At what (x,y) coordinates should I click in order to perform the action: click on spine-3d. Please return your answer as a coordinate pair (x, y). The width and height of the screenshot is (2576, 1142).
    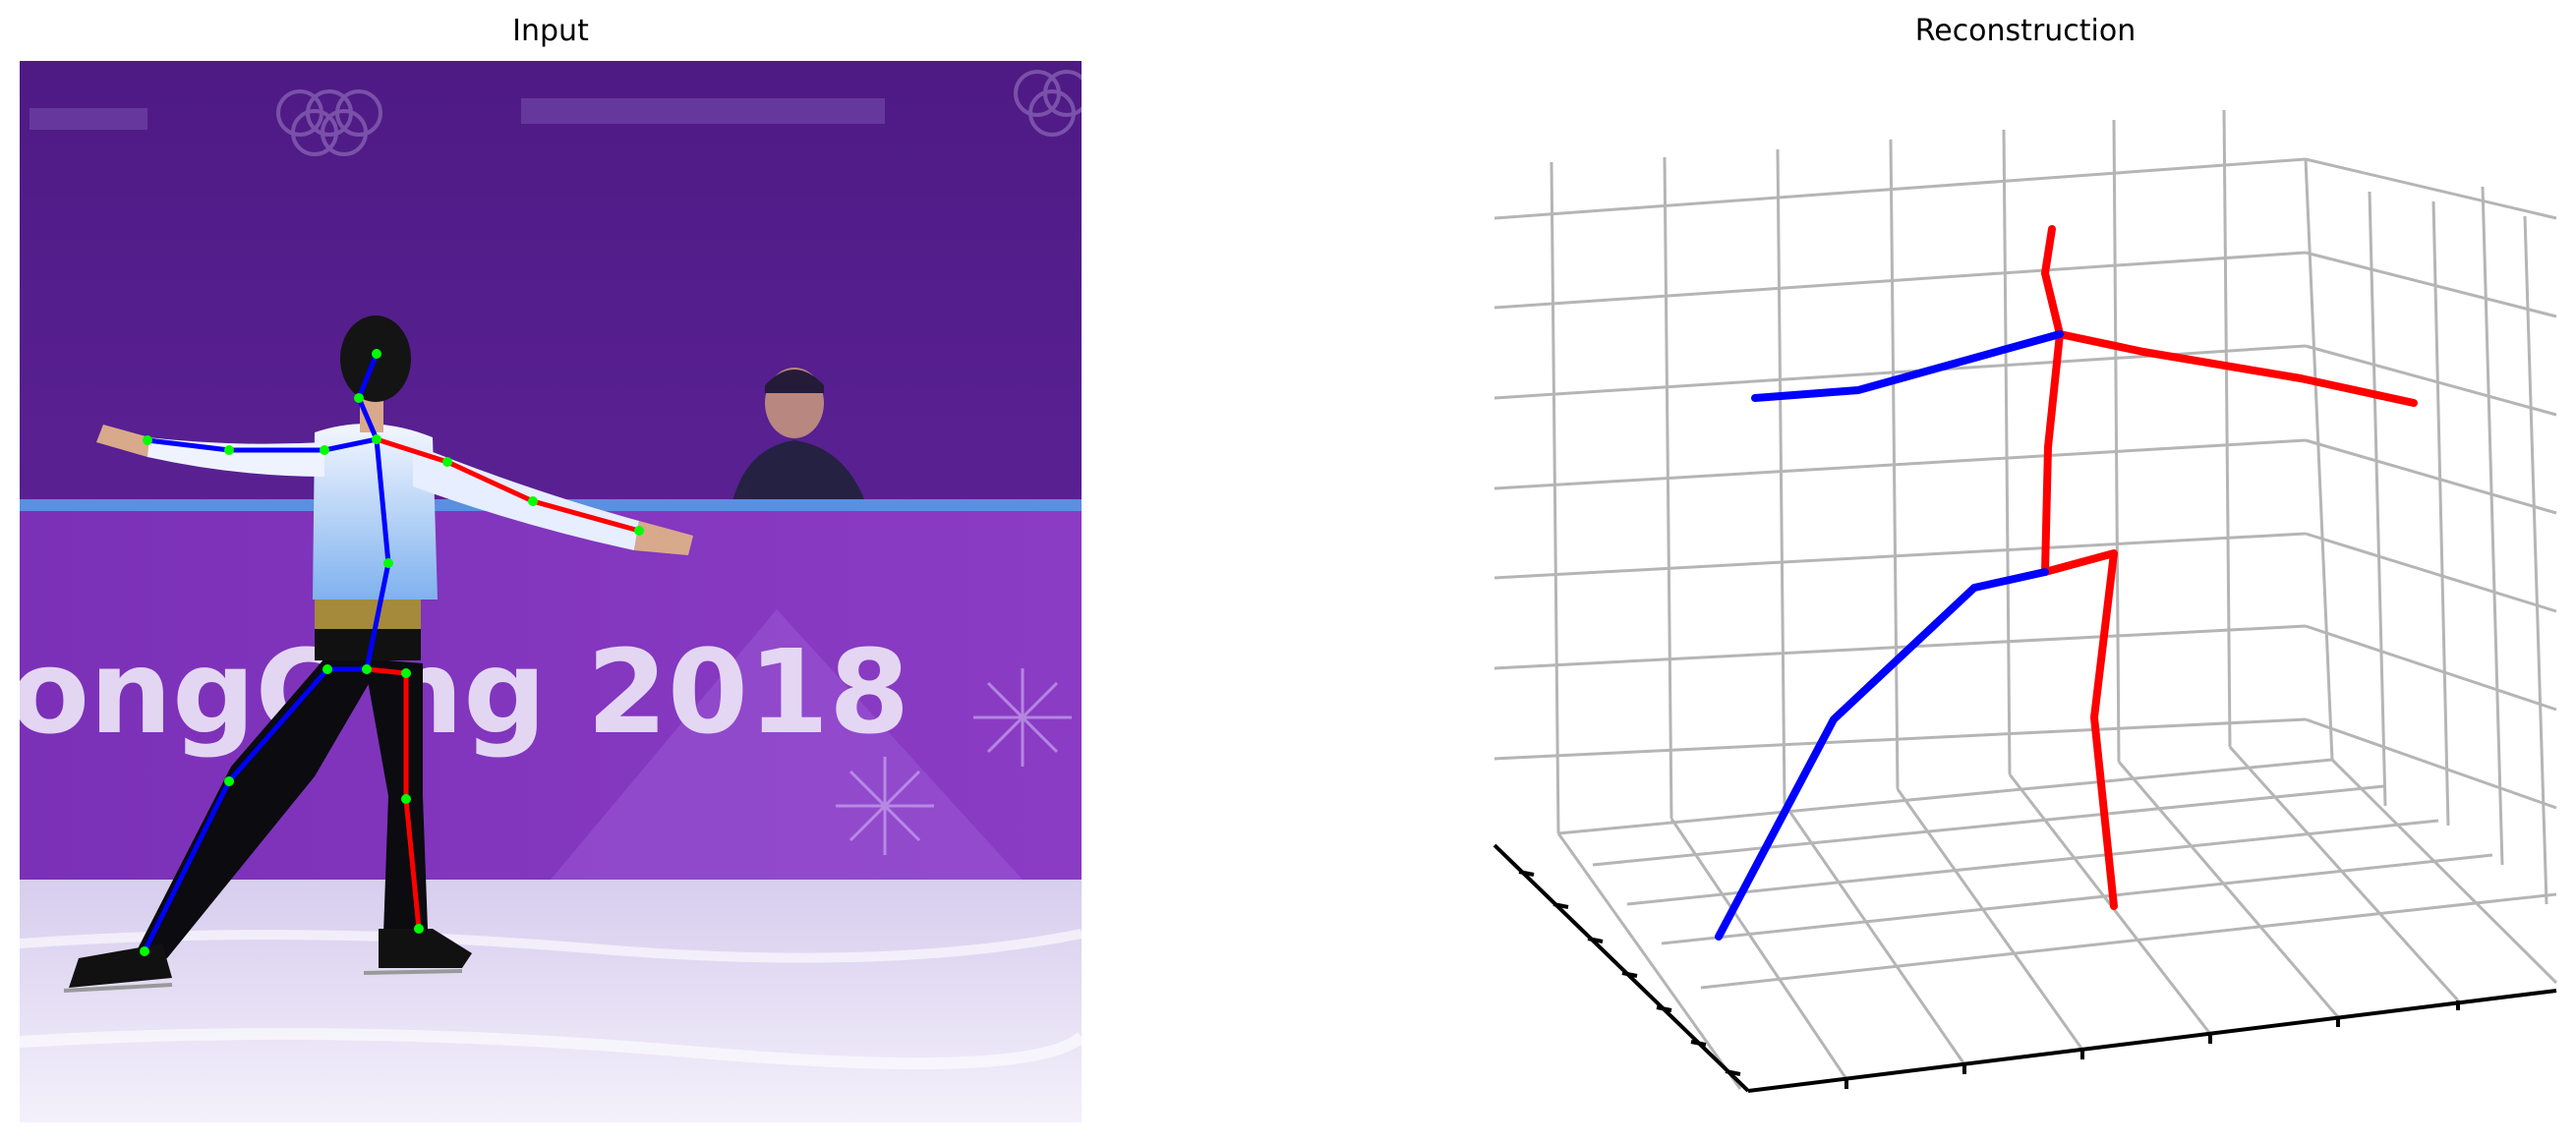
    Looking at the image, I should click on (2052, 401).